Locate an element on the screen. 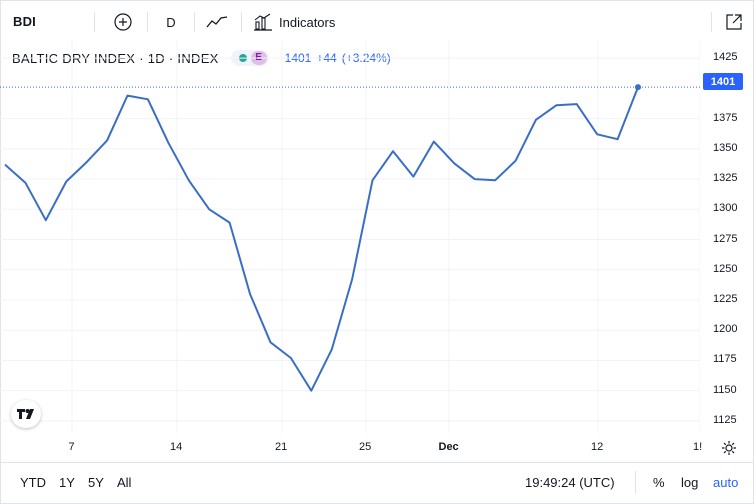 This screenshot has height=504, width=754. time-tick-label: 14 is located at coordinates (176, 447).